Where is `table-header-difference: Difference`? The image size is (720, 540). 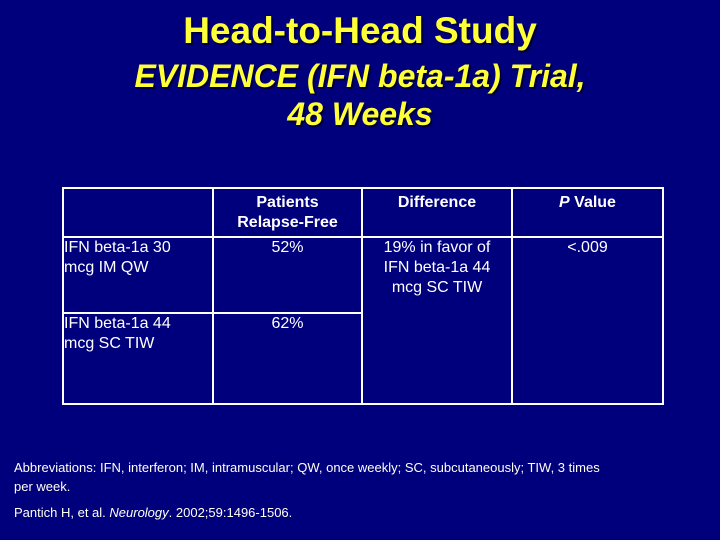 table-header-difference: Difference is located at coordinates (437, 212).